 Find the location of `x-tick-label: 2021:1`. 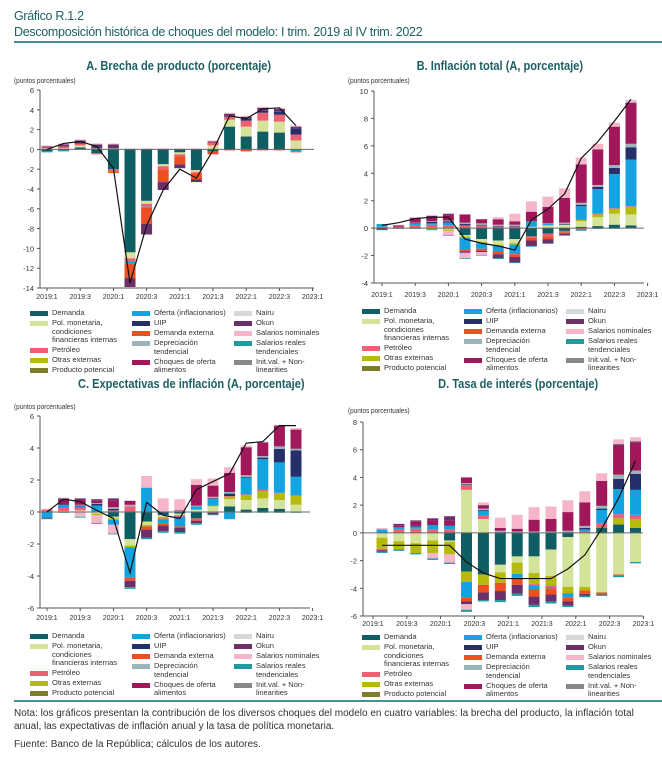

x-tick-label: 2021:1 is located at coordinates (180, 618).